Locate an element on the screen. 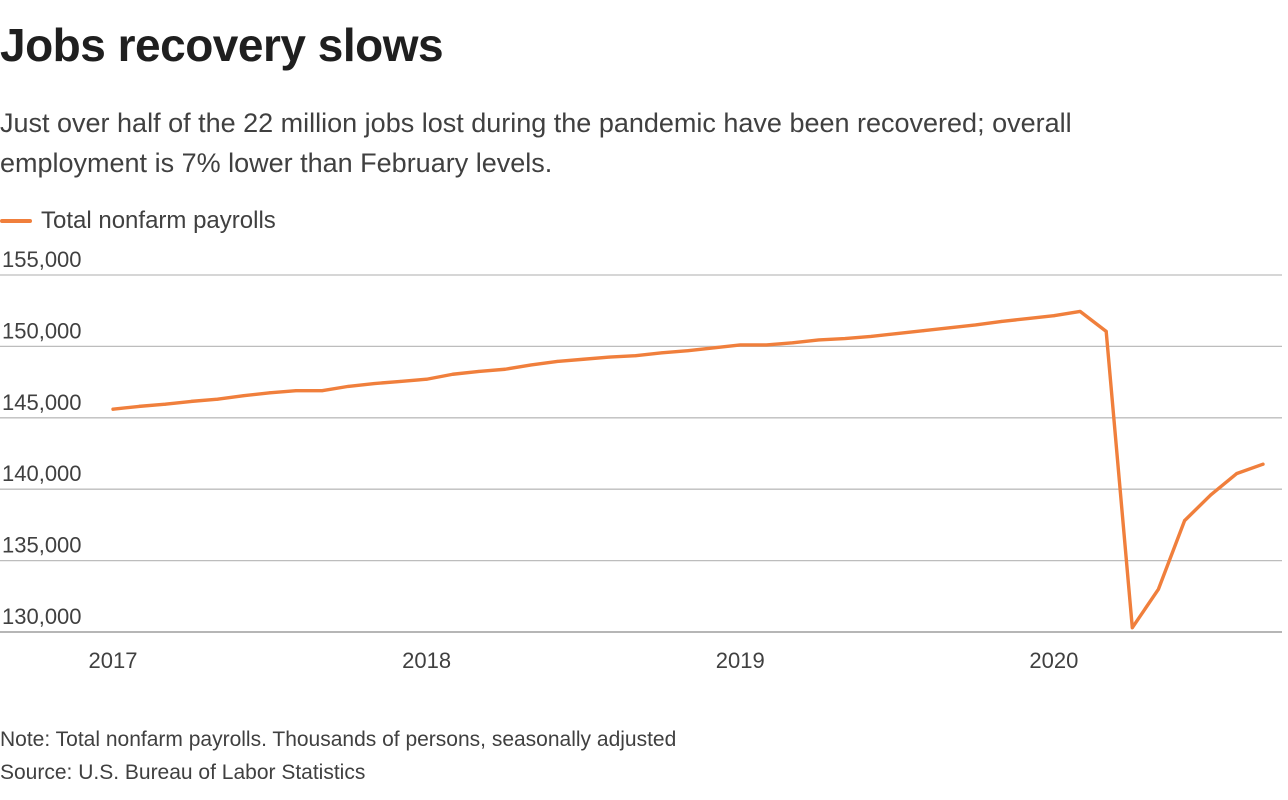 Image resolution: width=1288 pixels, height=800 pixels. x-axis-labels: 2017 2018 2019 2020 is located at coordinates (584, 660).